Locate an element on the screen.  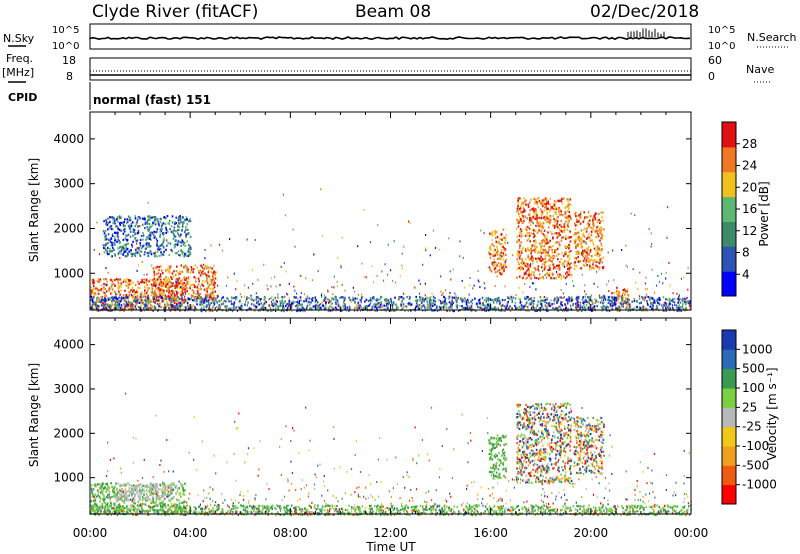
beam-title: Beam 08 is located at coordinates (393, 12).